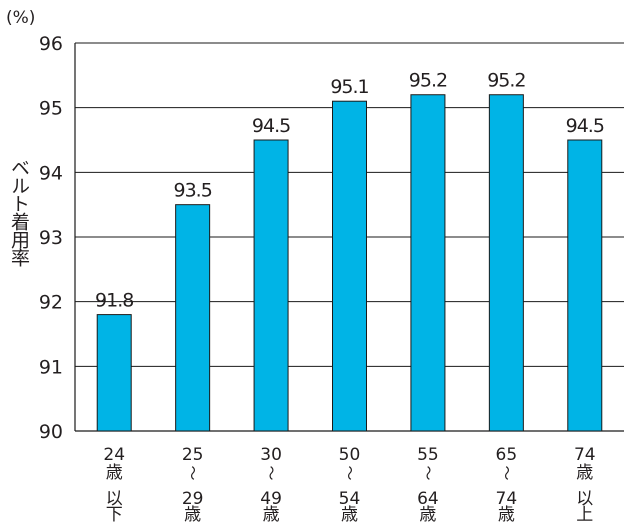 The width and height of the screenshot is (637, 530). What do you see at coordinates (51, 238) in the screenshot?
I see `y-tick-label: 93` at bounding box center [51, 238].